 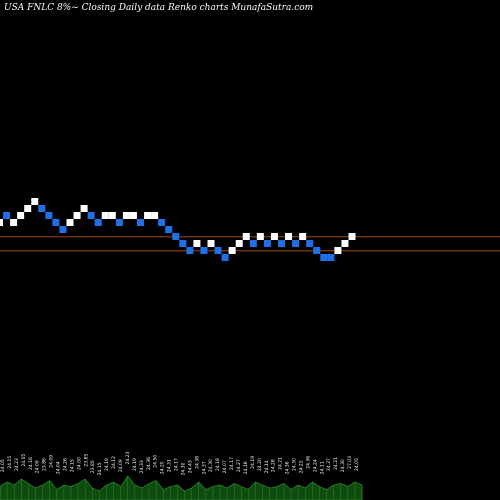 I want to click on volume-label-22: 24.50, so click(x=156, y=461).